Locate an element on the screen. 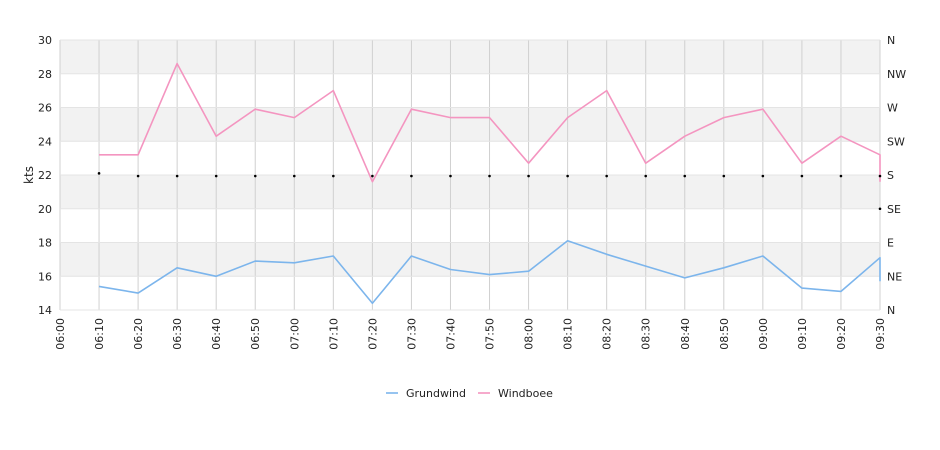 The height and width of the screenshot is (450, 940). x-tick-label: 09:30 is located at coordinates (880, 334).